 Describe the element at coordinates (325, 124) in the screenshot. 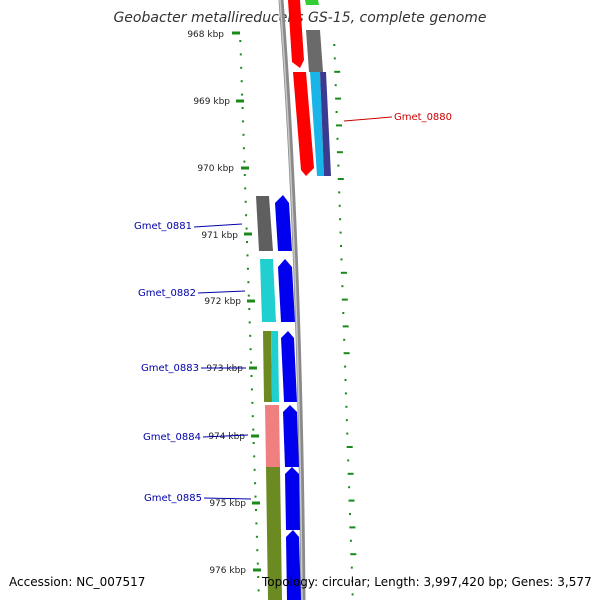

I see `gene-feature-navy` at that location.